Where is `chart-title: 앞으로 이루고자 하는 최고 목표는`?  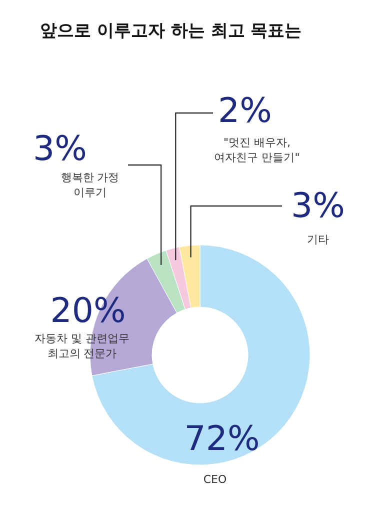 chart-title: 앞으로 이루고자 하는 최고 목표는 is located at coordinates (171, 31).